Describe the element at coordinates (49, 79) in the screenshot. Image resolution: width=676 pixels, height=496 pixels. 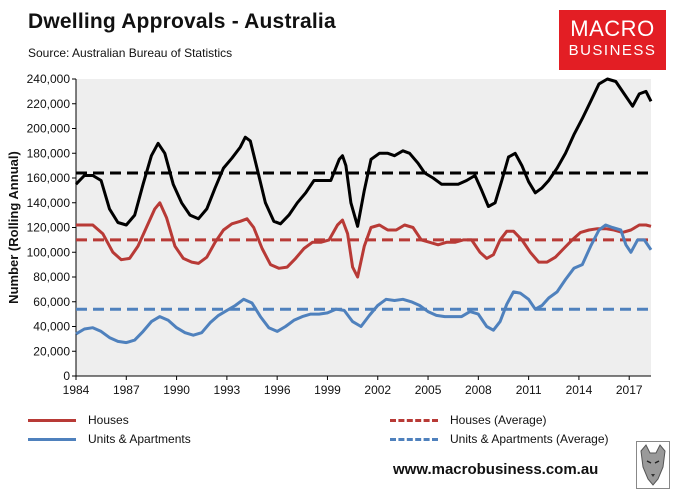
I see `y-tick-label: 240,000` at that location.